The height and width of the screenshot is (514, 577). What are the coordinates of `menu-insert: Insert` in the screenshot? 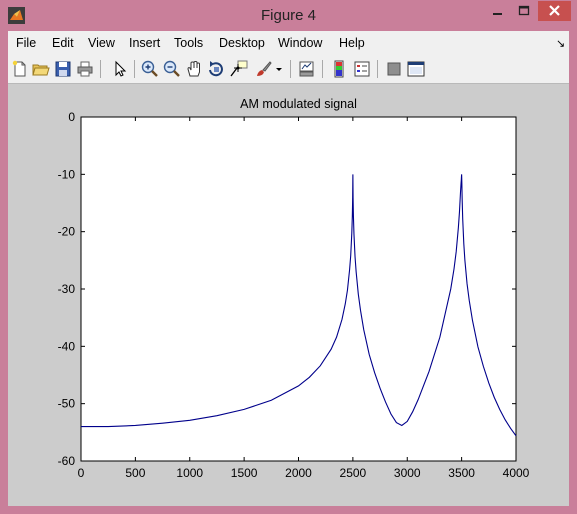 It's located at (145, 43).